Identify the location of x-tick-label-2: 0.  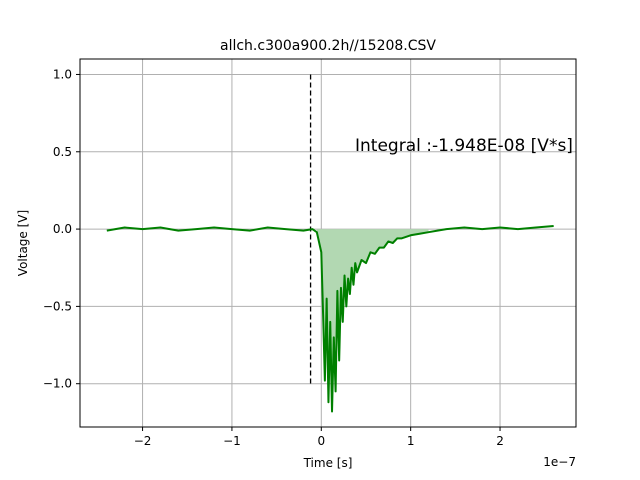
(321, 441).